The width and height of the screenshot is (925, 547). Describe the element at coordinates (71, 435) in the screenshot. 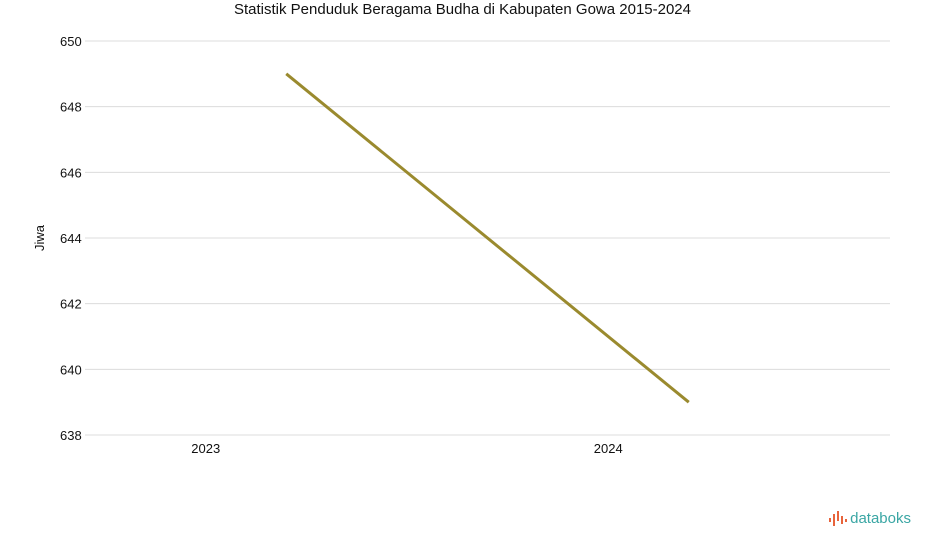

I see `y-tick-label: 638` at that location.